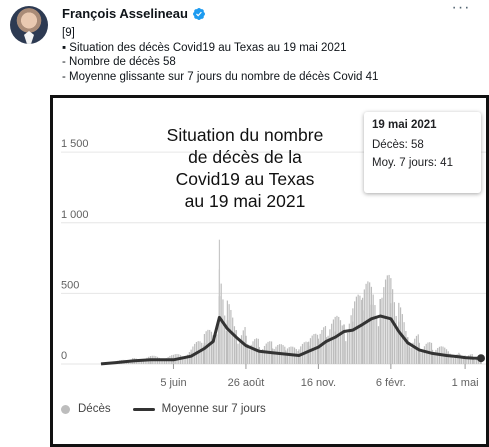 Image resolution: width=489 pixels, height=447 pixels. I want to click on tweet-line: - Nombre de décès 58, so click(119, 62).